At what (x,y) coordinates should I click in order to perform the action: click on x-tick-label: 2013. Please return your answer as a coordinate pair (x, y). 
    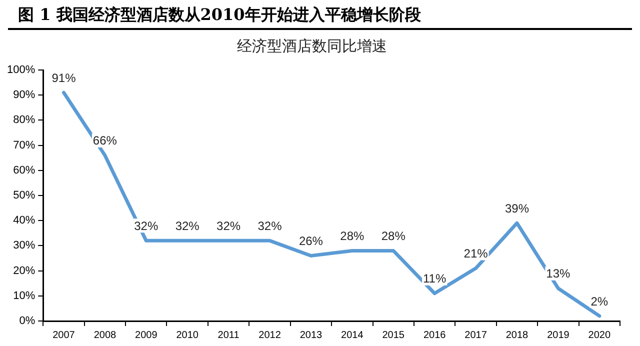
    Looking at the image, I should click on (311, 335).